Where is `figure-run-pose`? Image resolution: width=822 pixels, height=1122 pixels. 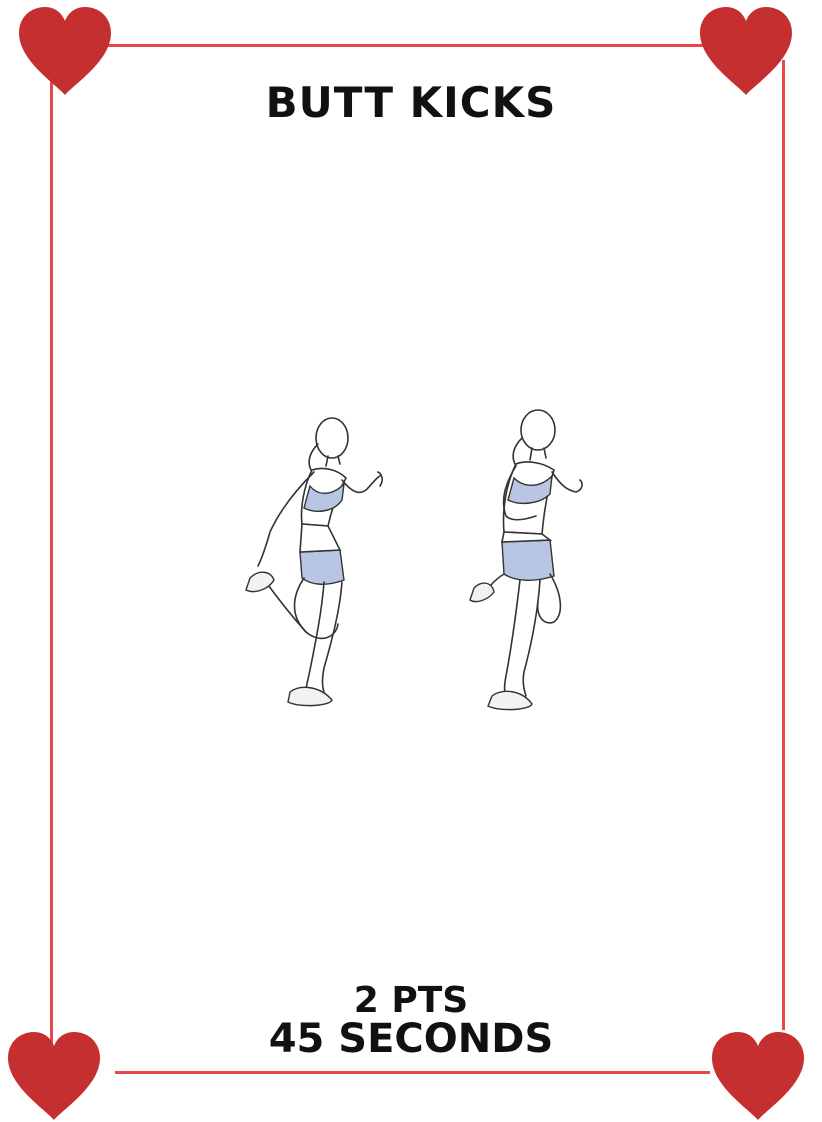
figure-run-pose is located at coordinates (526, 560).